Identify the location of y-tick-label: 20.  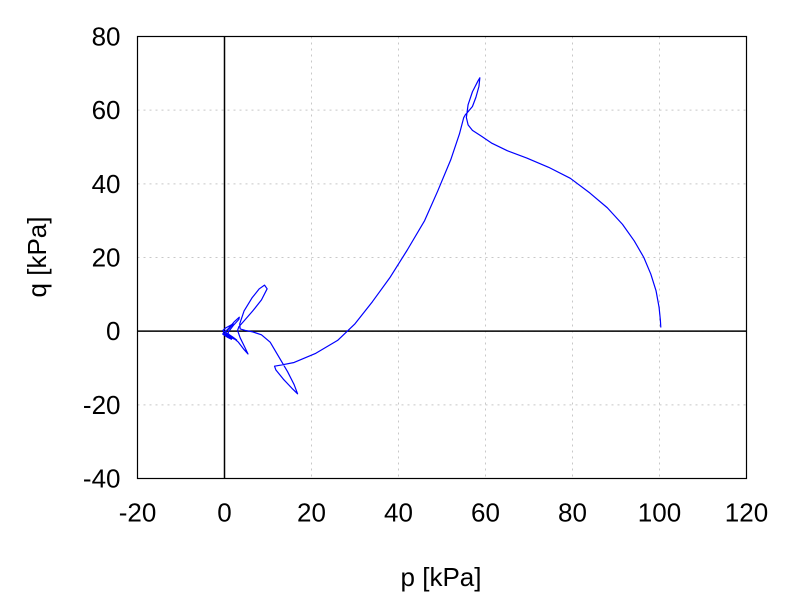
(106, 258).